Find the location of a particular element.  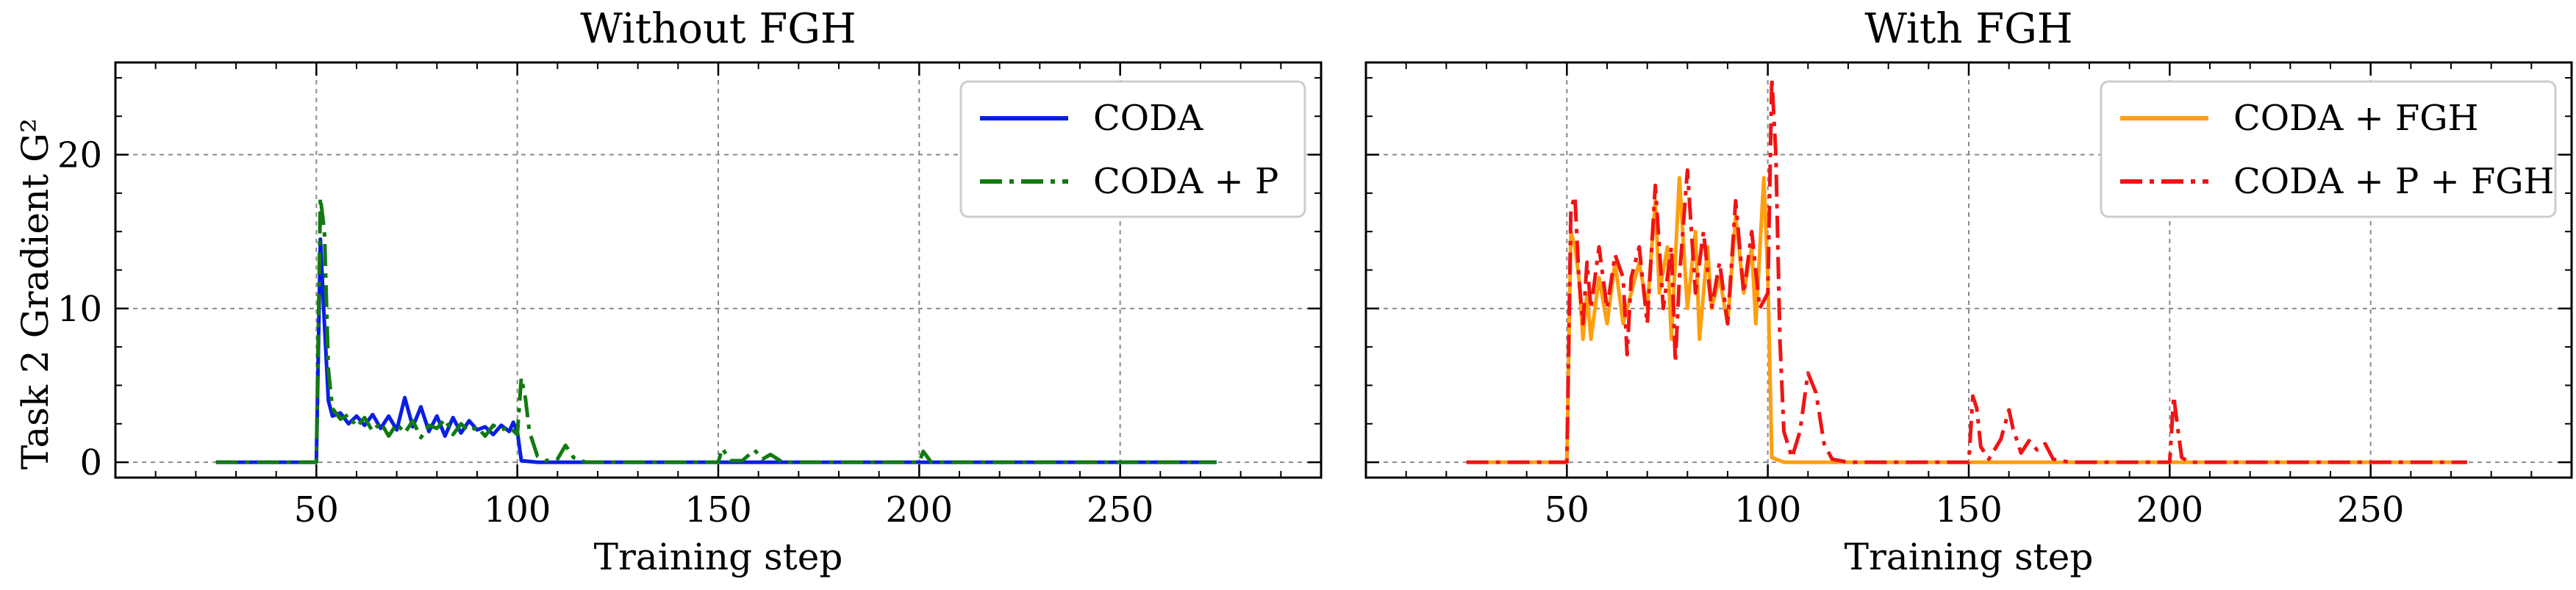

y-tick-label: 10 is located at coordinates (79, 309).